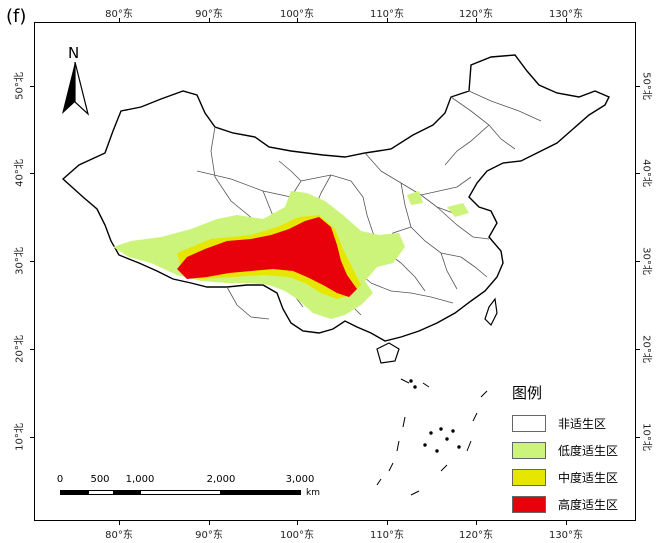 The width and height of the screenshot is (662, 543). What do you see at coordinates (432, 437) in the screenshot?
I see `south-sea-islands` at bounding box center [432, 437].